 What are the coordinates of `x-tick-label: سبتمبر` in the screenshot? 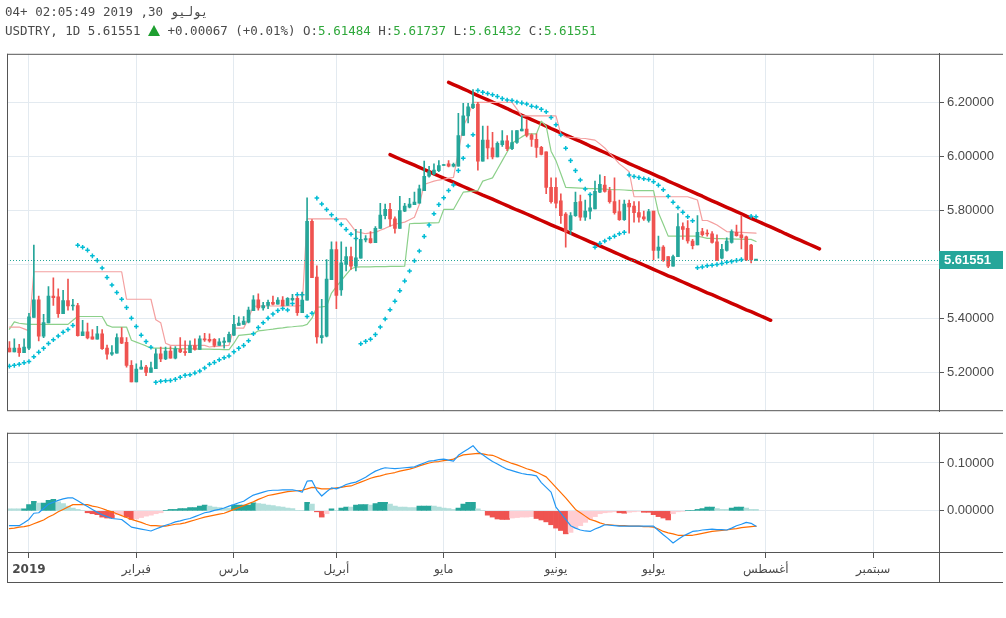 It's located at (872, 570).